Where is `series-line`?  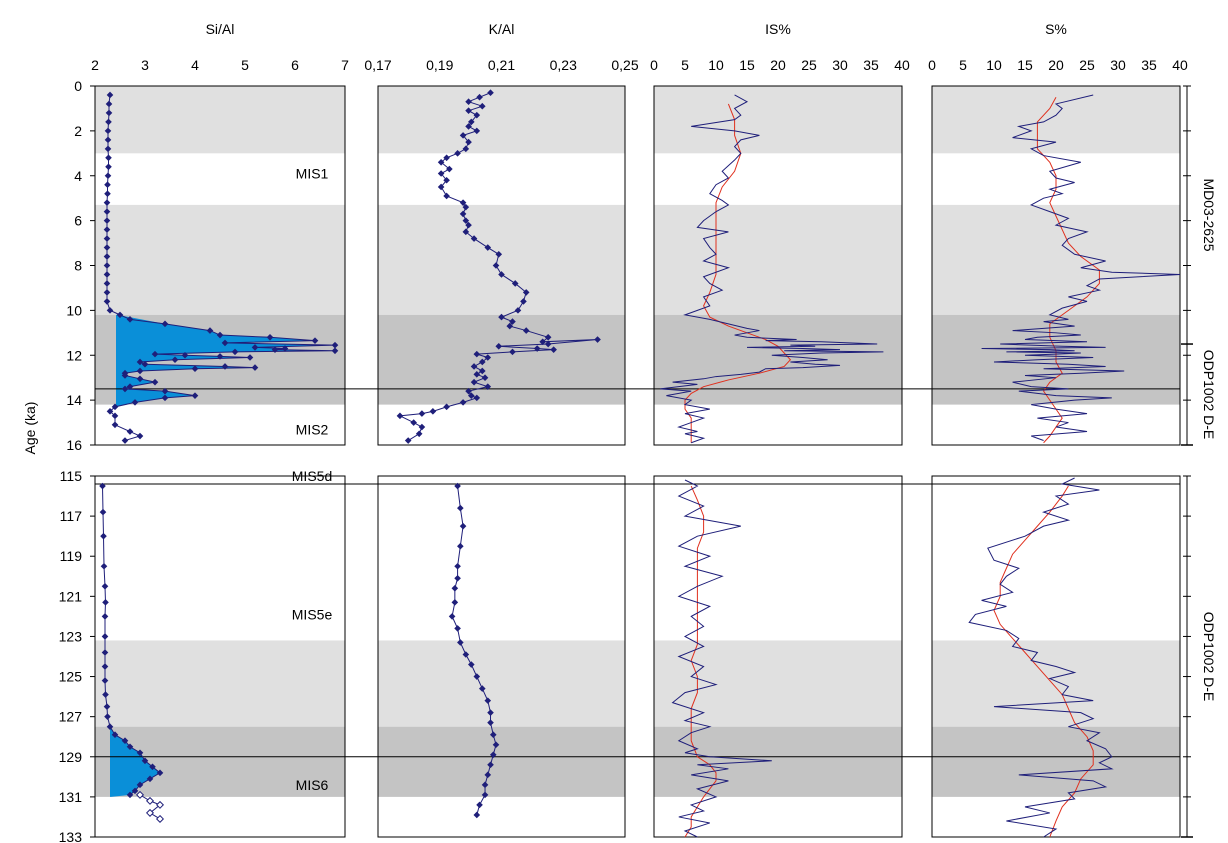
series-line is located at coordinates (1041, 657).